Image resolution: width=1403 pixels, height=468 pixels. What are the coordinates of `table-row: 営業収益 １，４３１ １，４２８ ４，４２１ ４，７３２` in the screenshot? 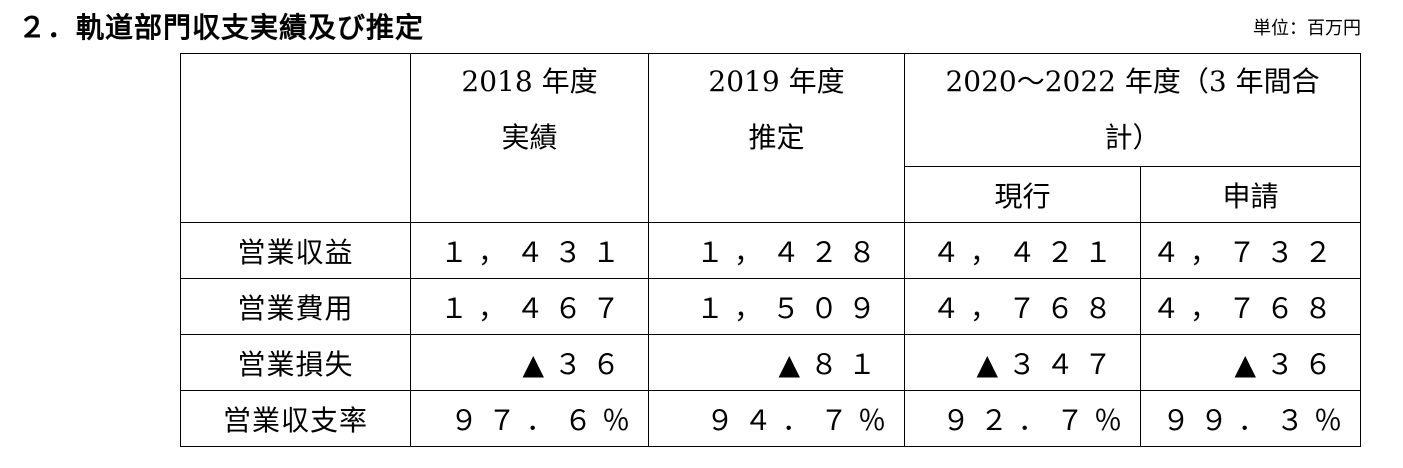 It's located at (771, 250).